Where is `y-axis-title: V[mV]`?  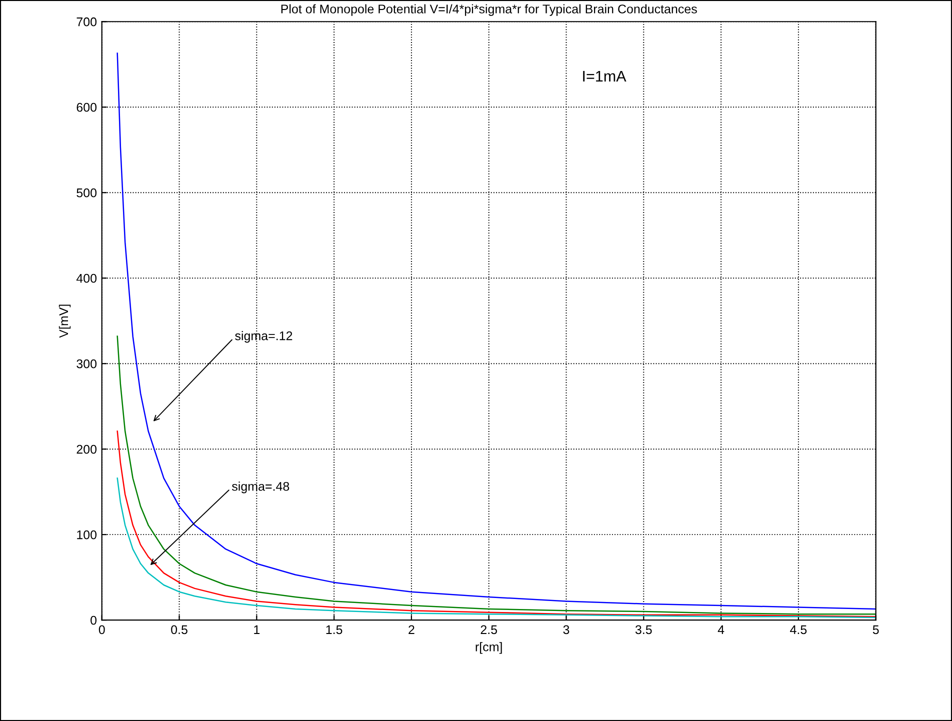 y-axis-title: V[mV] is located at coordinates (64, 321).